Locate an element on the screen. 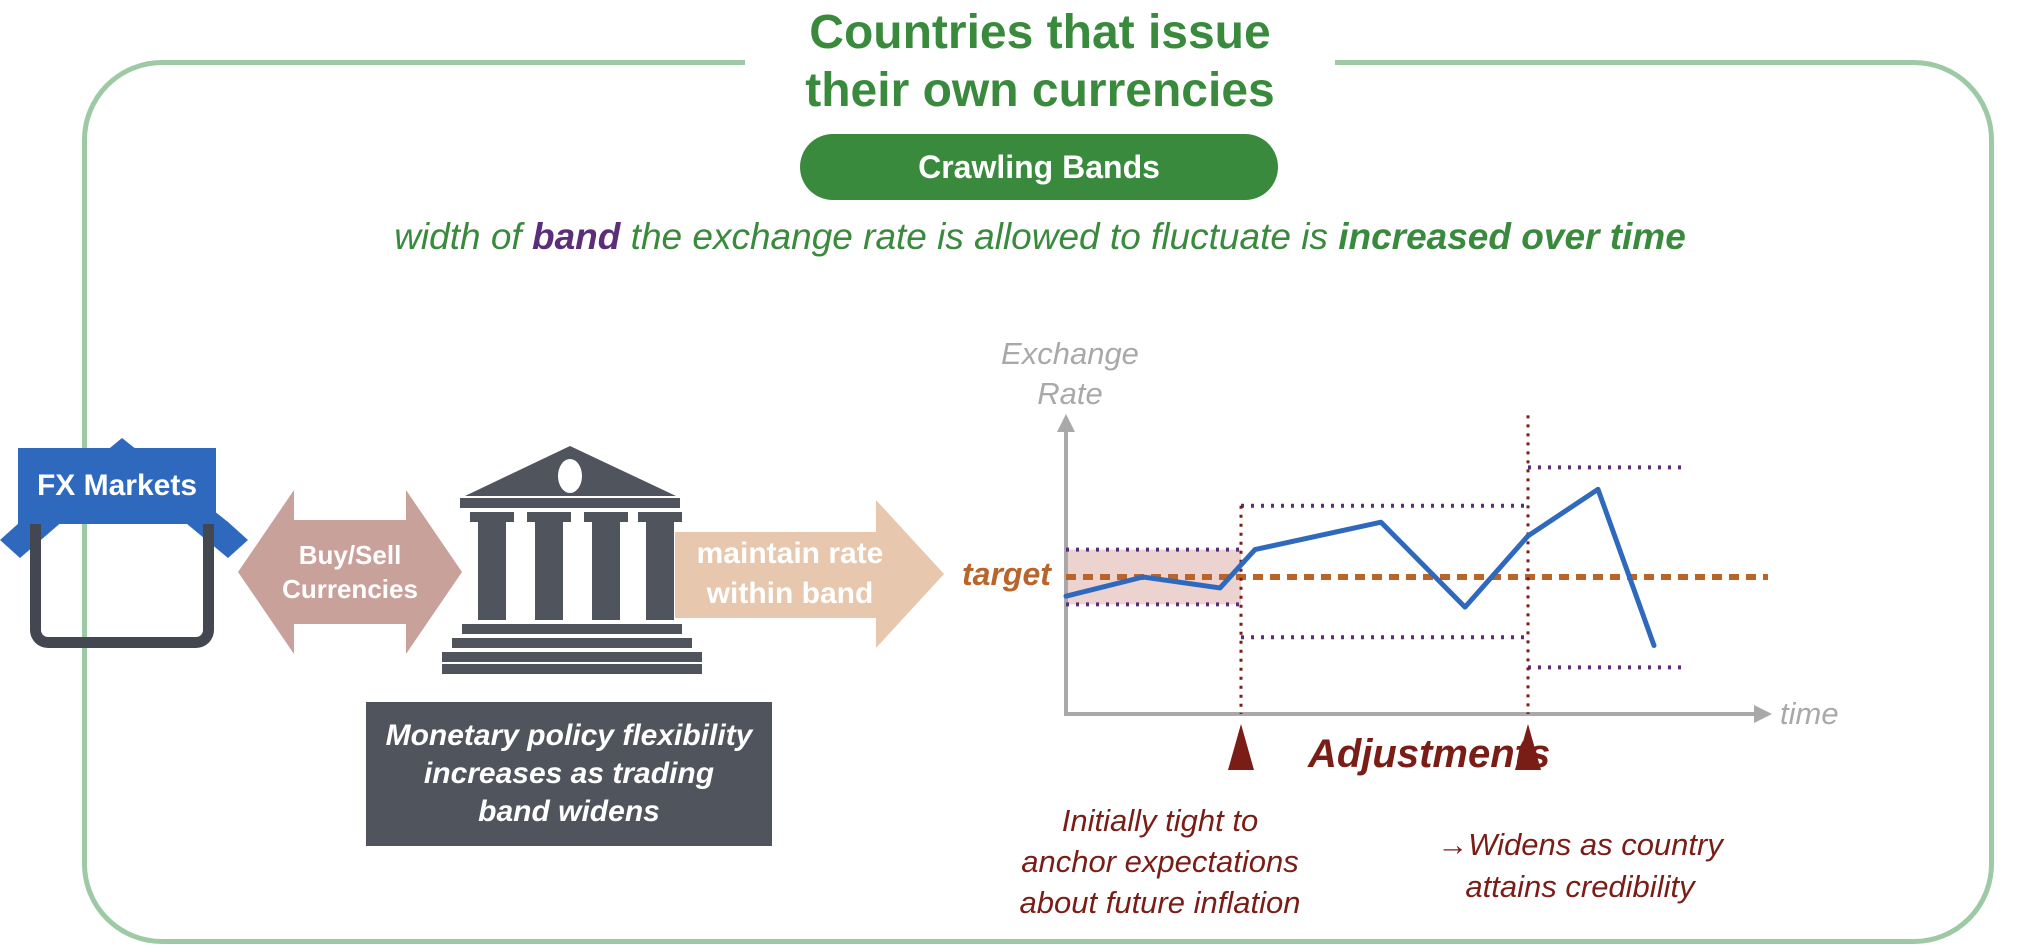 The width and height of the screenshot is (2028, 952). maintain-line-1: maintain rate is located at coordinates (790, 553).